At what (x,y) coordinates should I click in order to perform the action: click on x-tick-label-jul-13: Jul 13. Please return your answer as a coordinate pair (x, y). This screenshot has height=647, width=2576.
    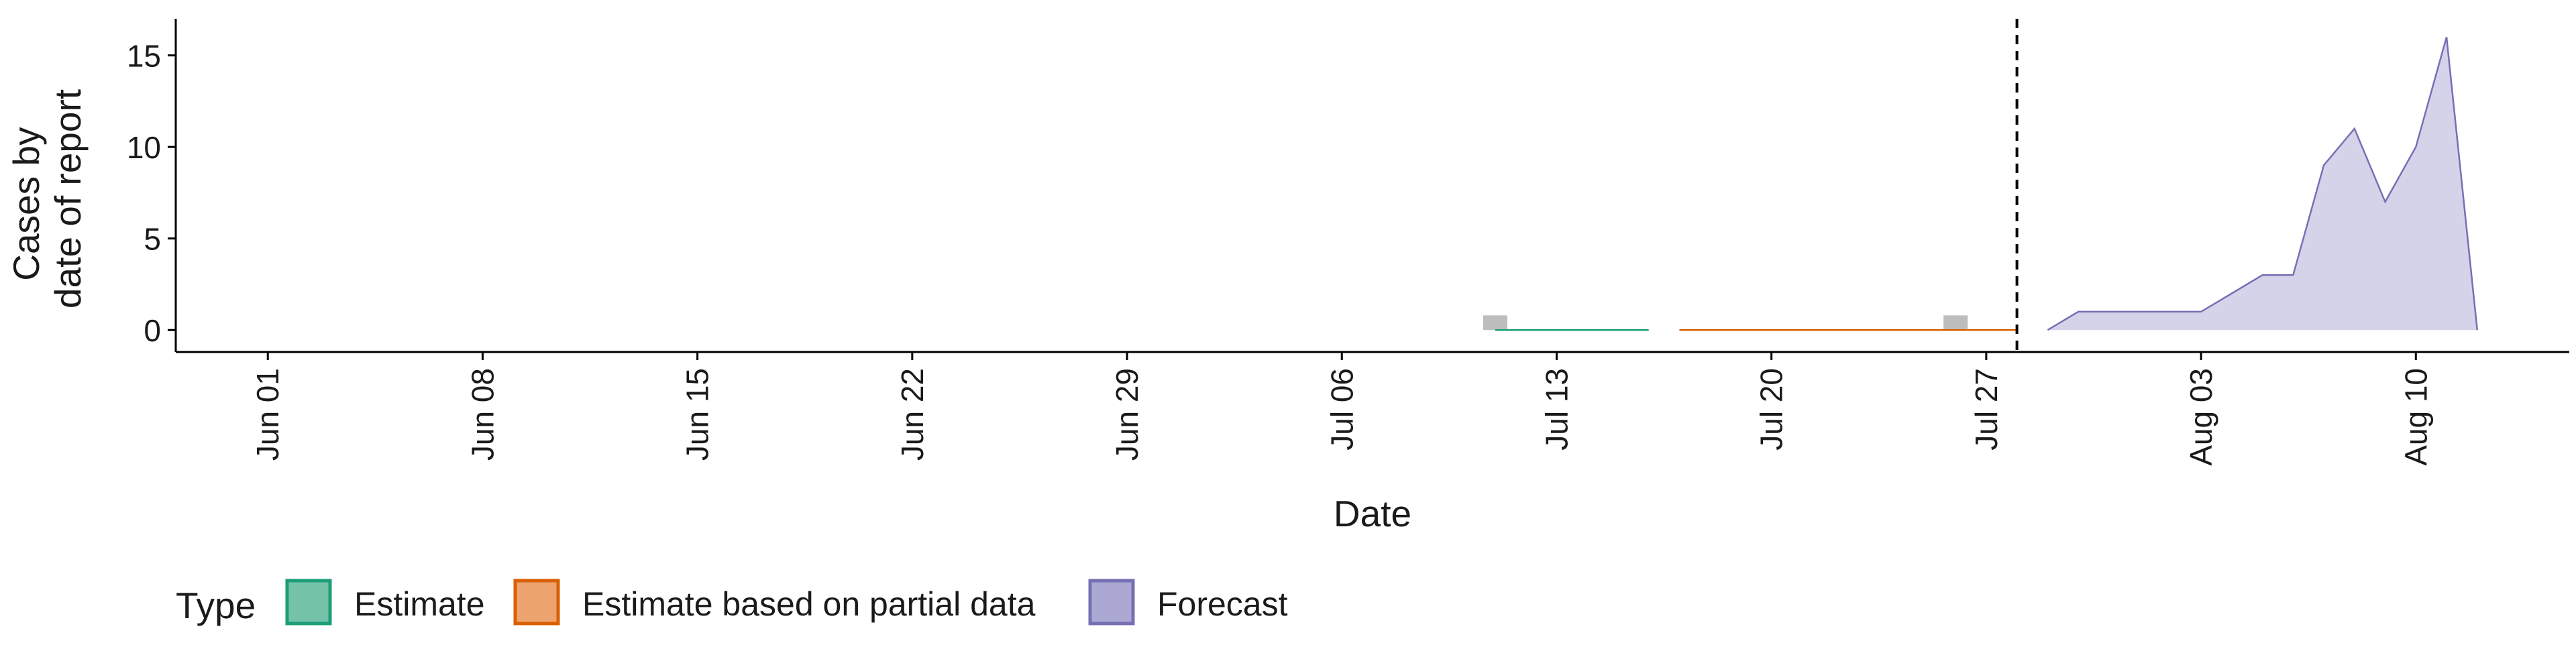
    Looking at the image, I should click on (1556, 410).